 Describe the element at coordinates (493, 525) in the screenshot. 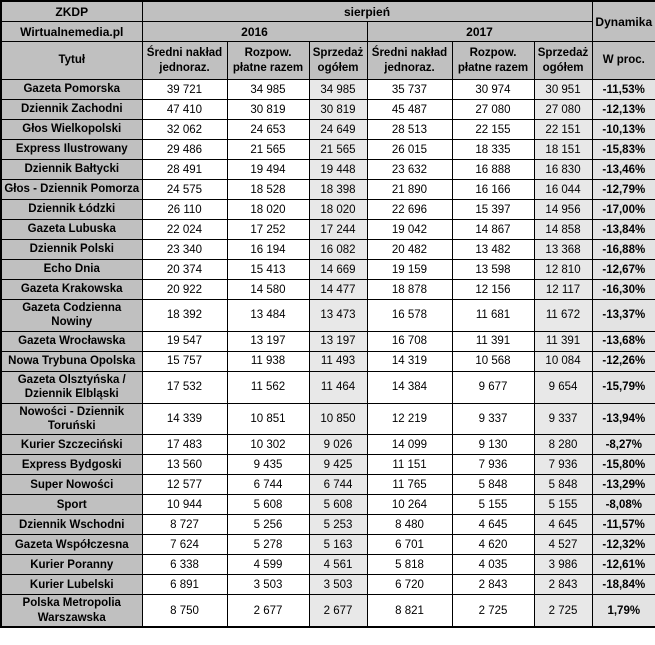

I see `rozpow-2017-value: 4 645` at that location.